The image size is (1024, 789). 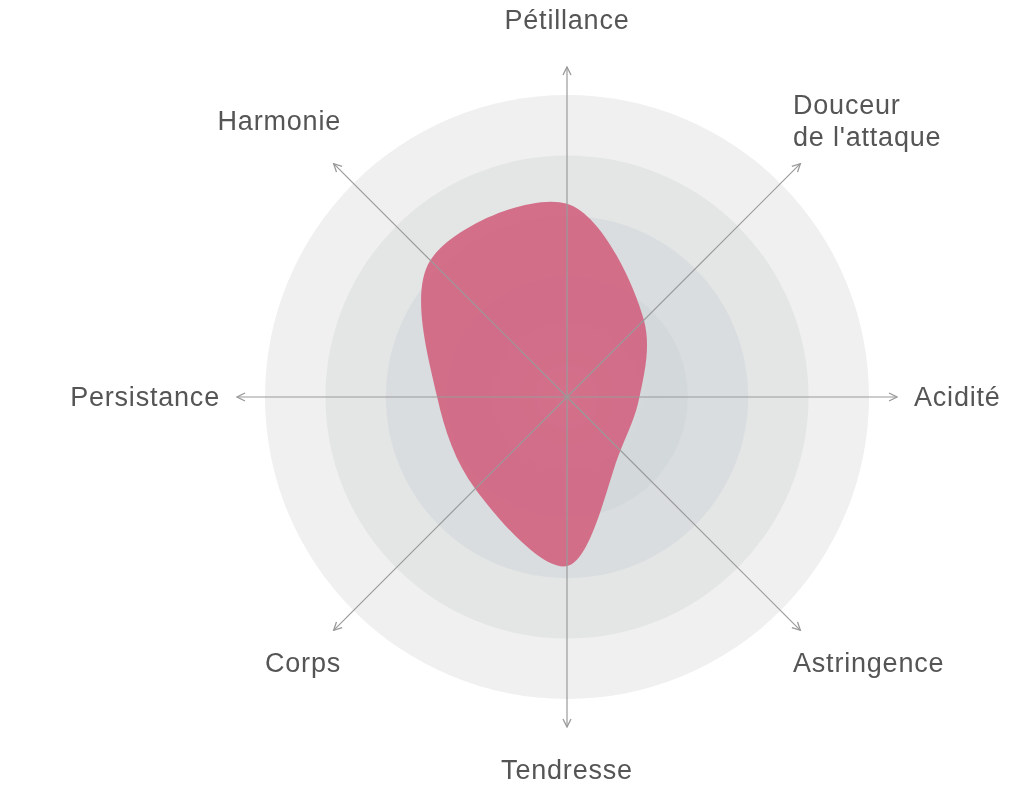 I want to click on spoke-label: Tendresse, so click(x=567, y=770).